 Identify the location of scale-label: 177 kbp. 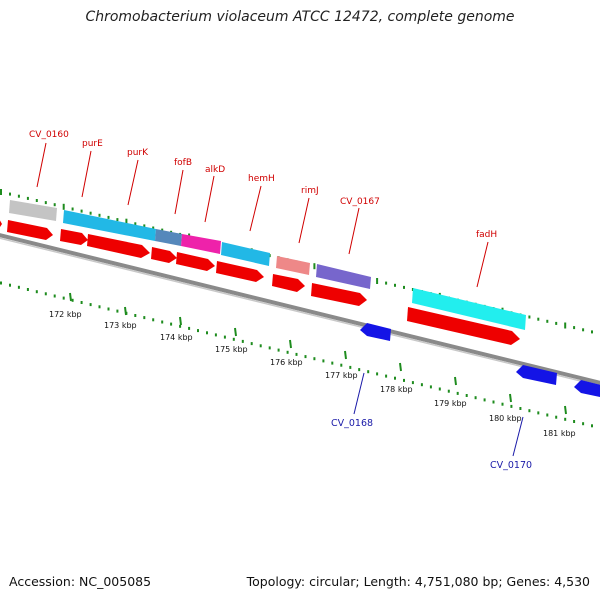
(341, 375).